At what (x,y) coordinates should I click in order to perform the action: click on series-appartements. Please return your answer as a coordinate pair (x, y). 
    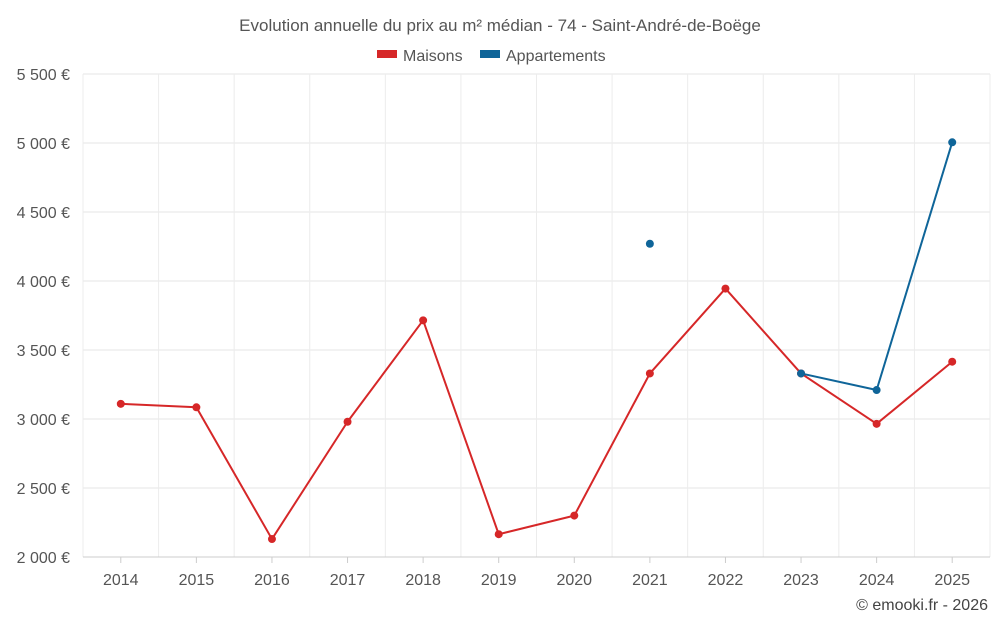
    Looking at the image, I should click on (801, 266).